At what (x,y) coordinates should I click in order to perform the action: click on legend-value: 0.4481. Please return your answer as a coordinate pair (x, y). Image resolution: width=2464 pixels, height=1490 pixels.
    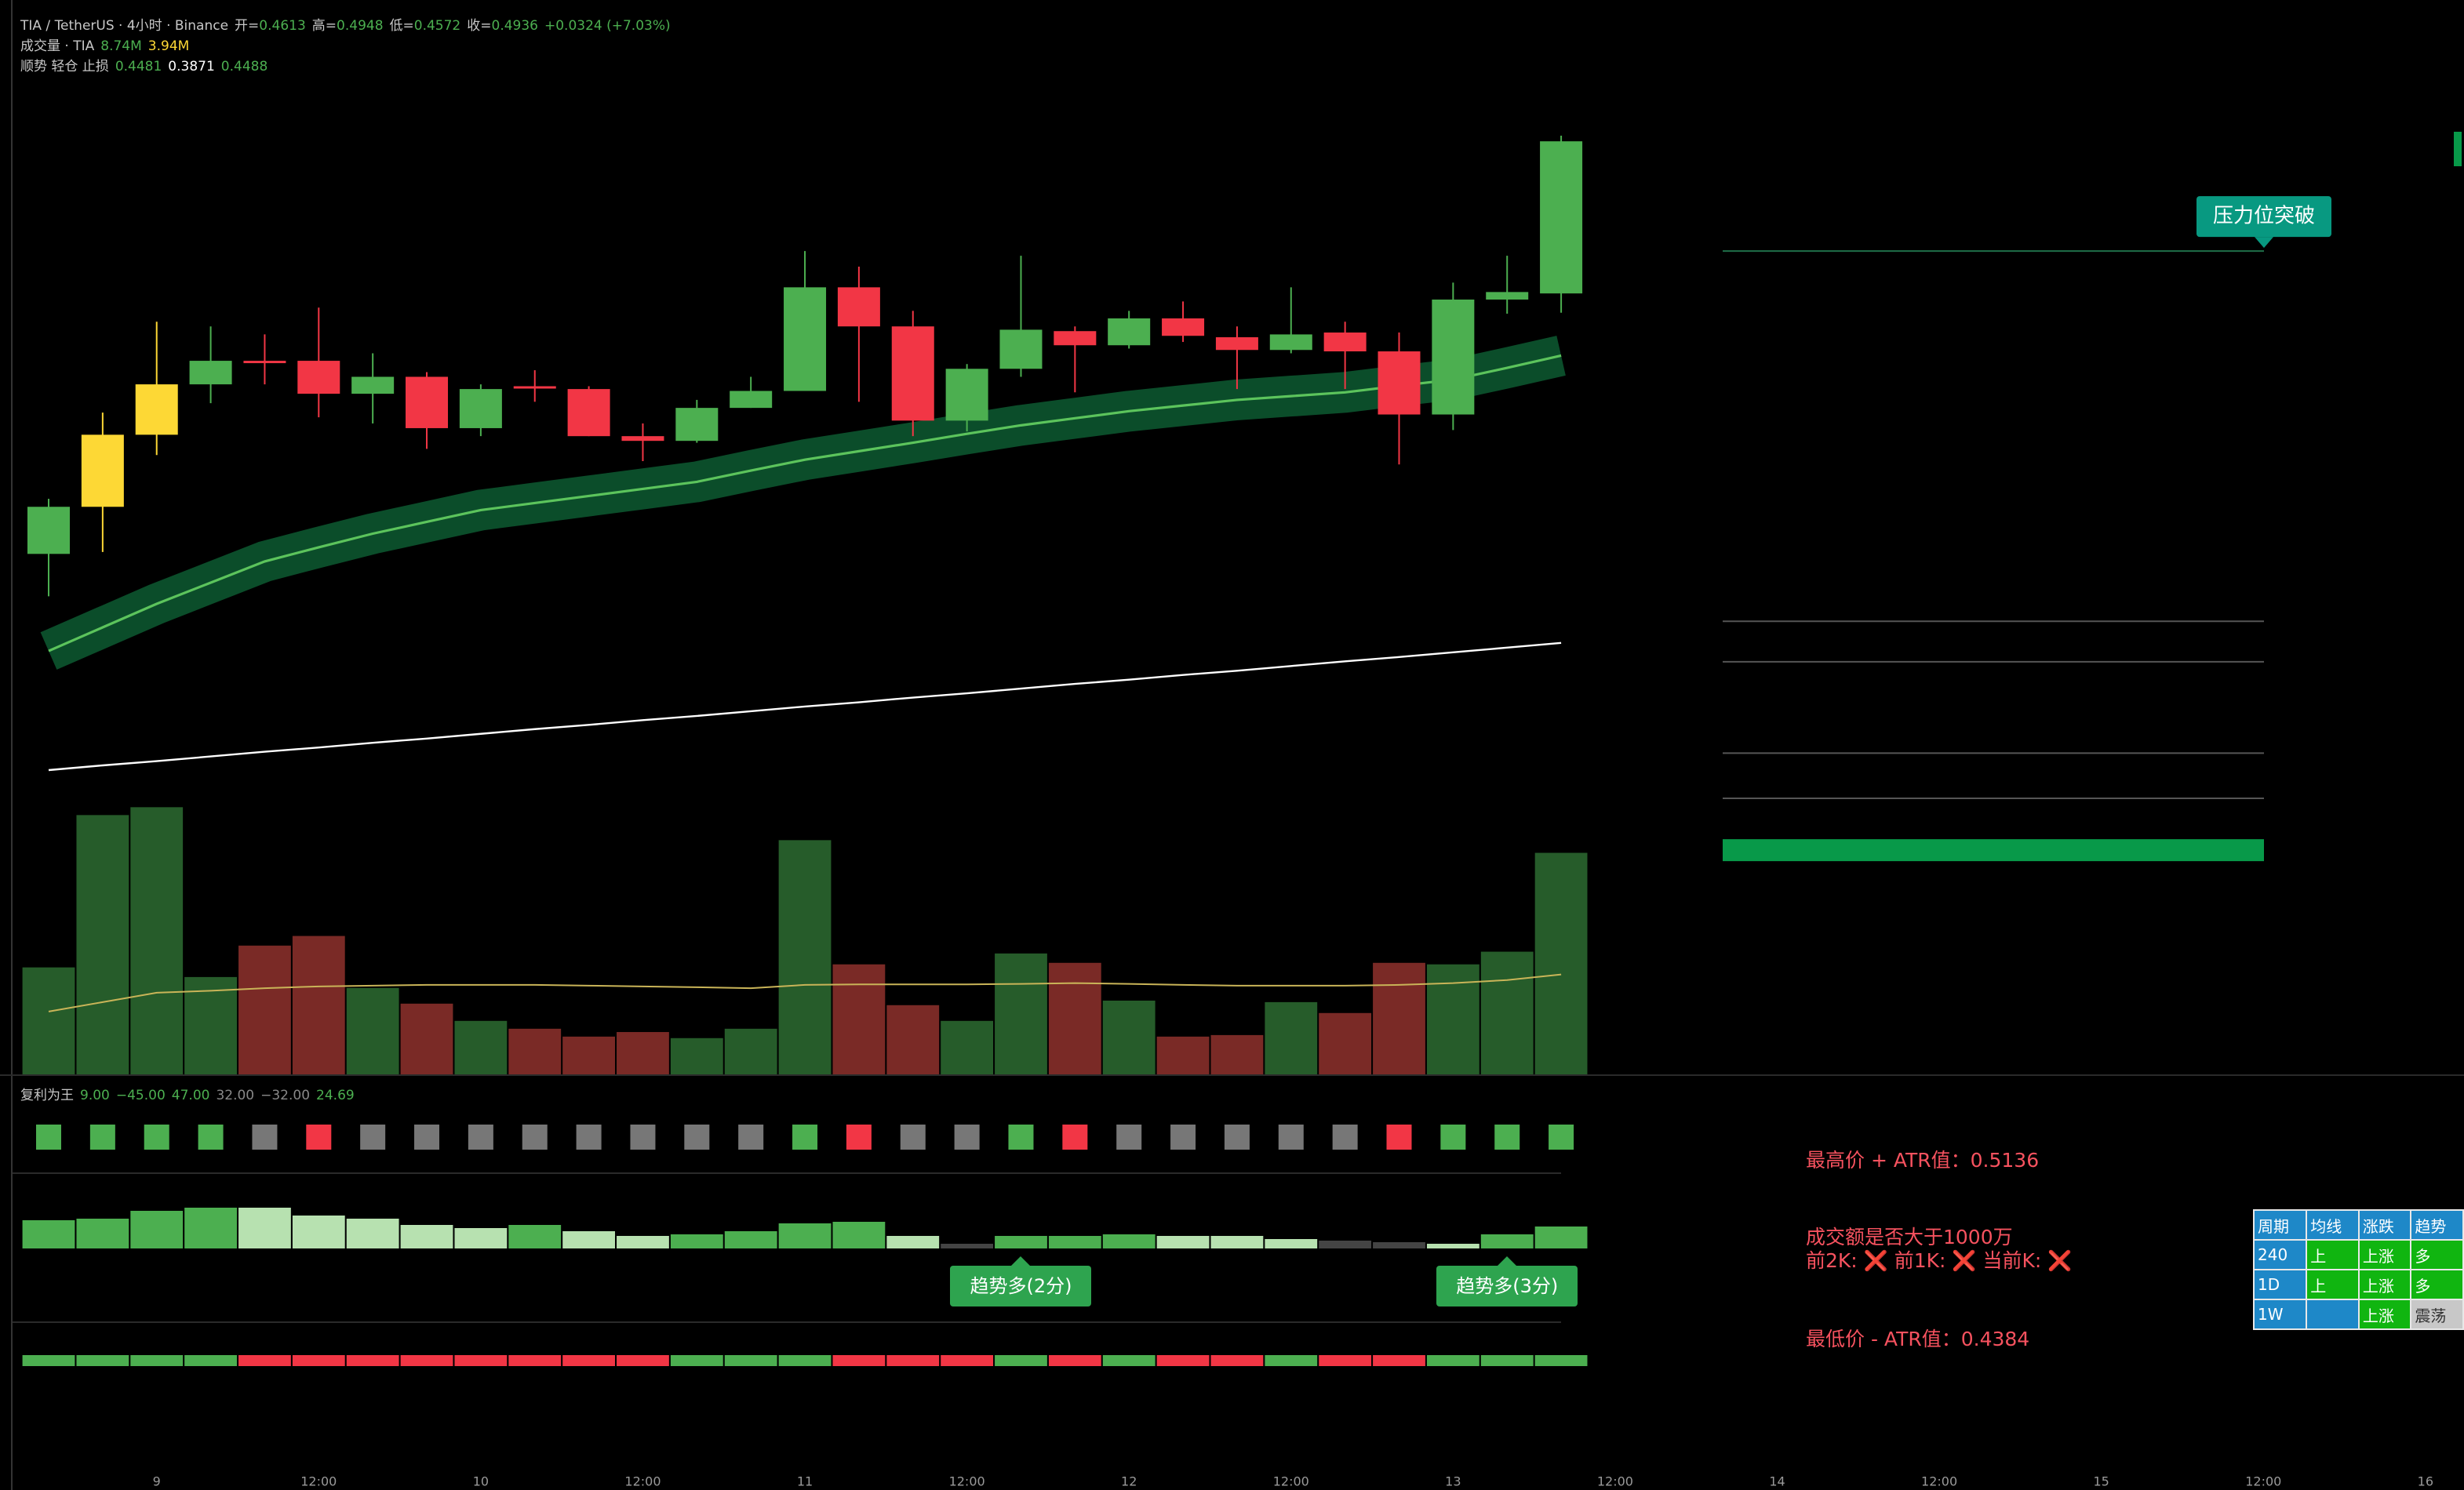
    Looking at the image, I should click on (138, 66).